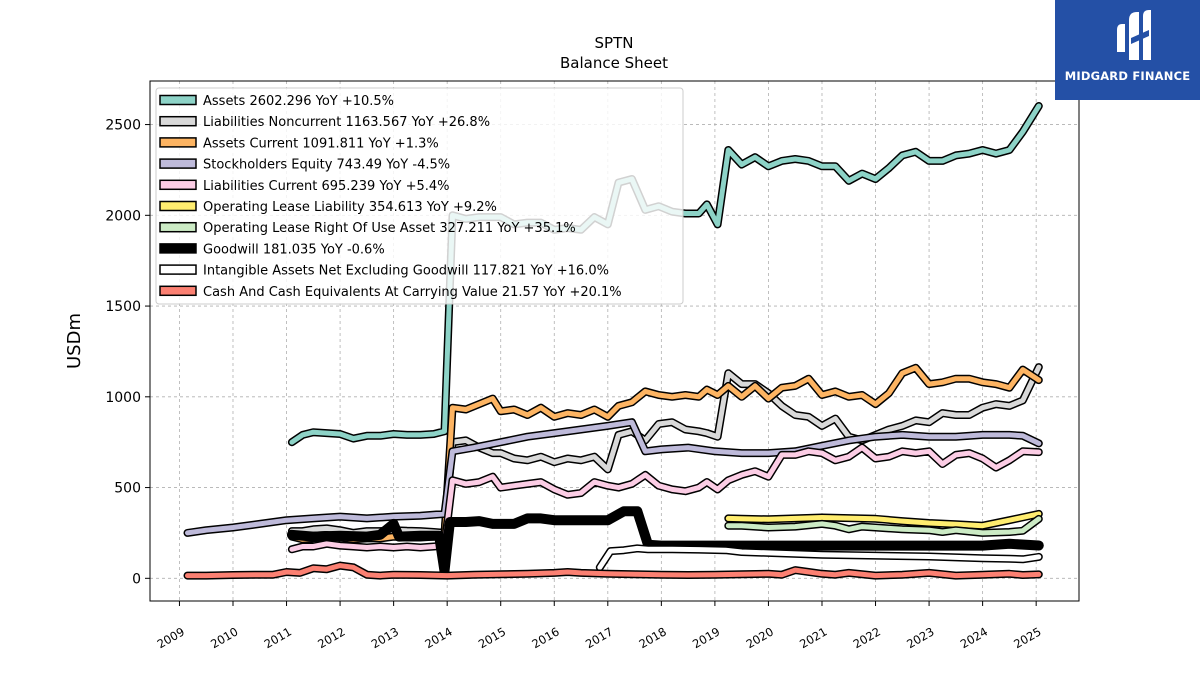 The height and width of the screenshot is (675, 1200). What do you see at coordinates (599, 637) in the screenshot?
I see `x-tick-label: 2017` at bounding box center [599, 637].